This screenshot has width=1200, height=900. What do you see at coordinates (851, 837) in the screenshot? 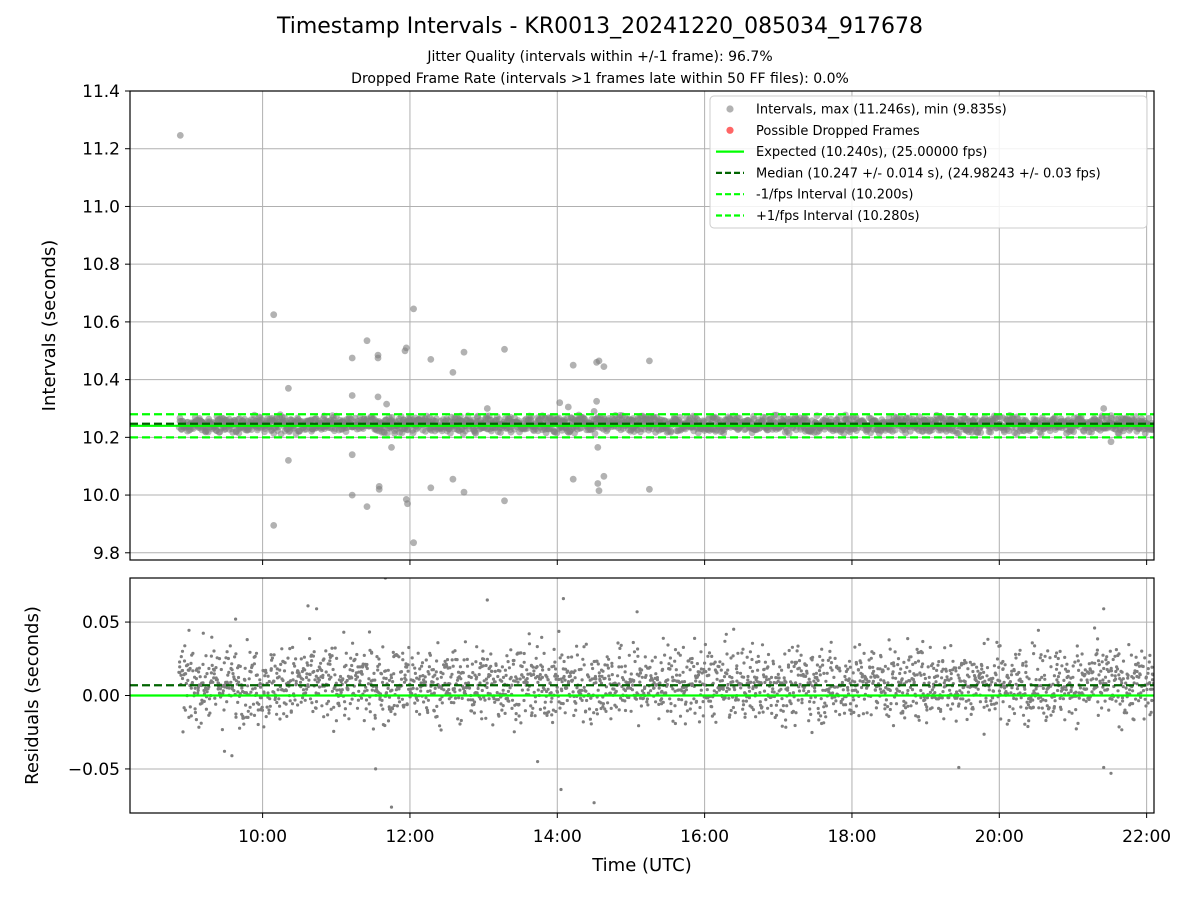
I see `x-tick-label-4: 18:00` at bounding box center [851, 837].